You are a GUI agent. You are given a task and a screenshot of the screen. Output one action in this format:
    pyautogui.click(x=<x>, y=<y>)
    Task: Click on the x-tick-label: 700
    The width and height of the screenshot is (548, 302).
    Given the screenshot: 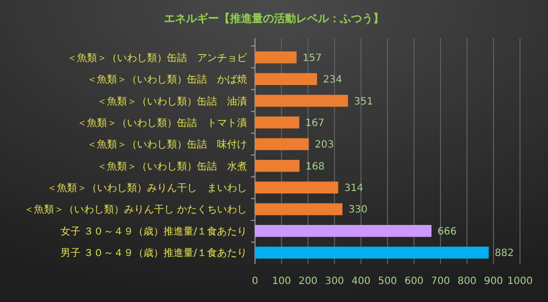 What is the action you would take?
    pyautogui.click(x=440, y=281)
    